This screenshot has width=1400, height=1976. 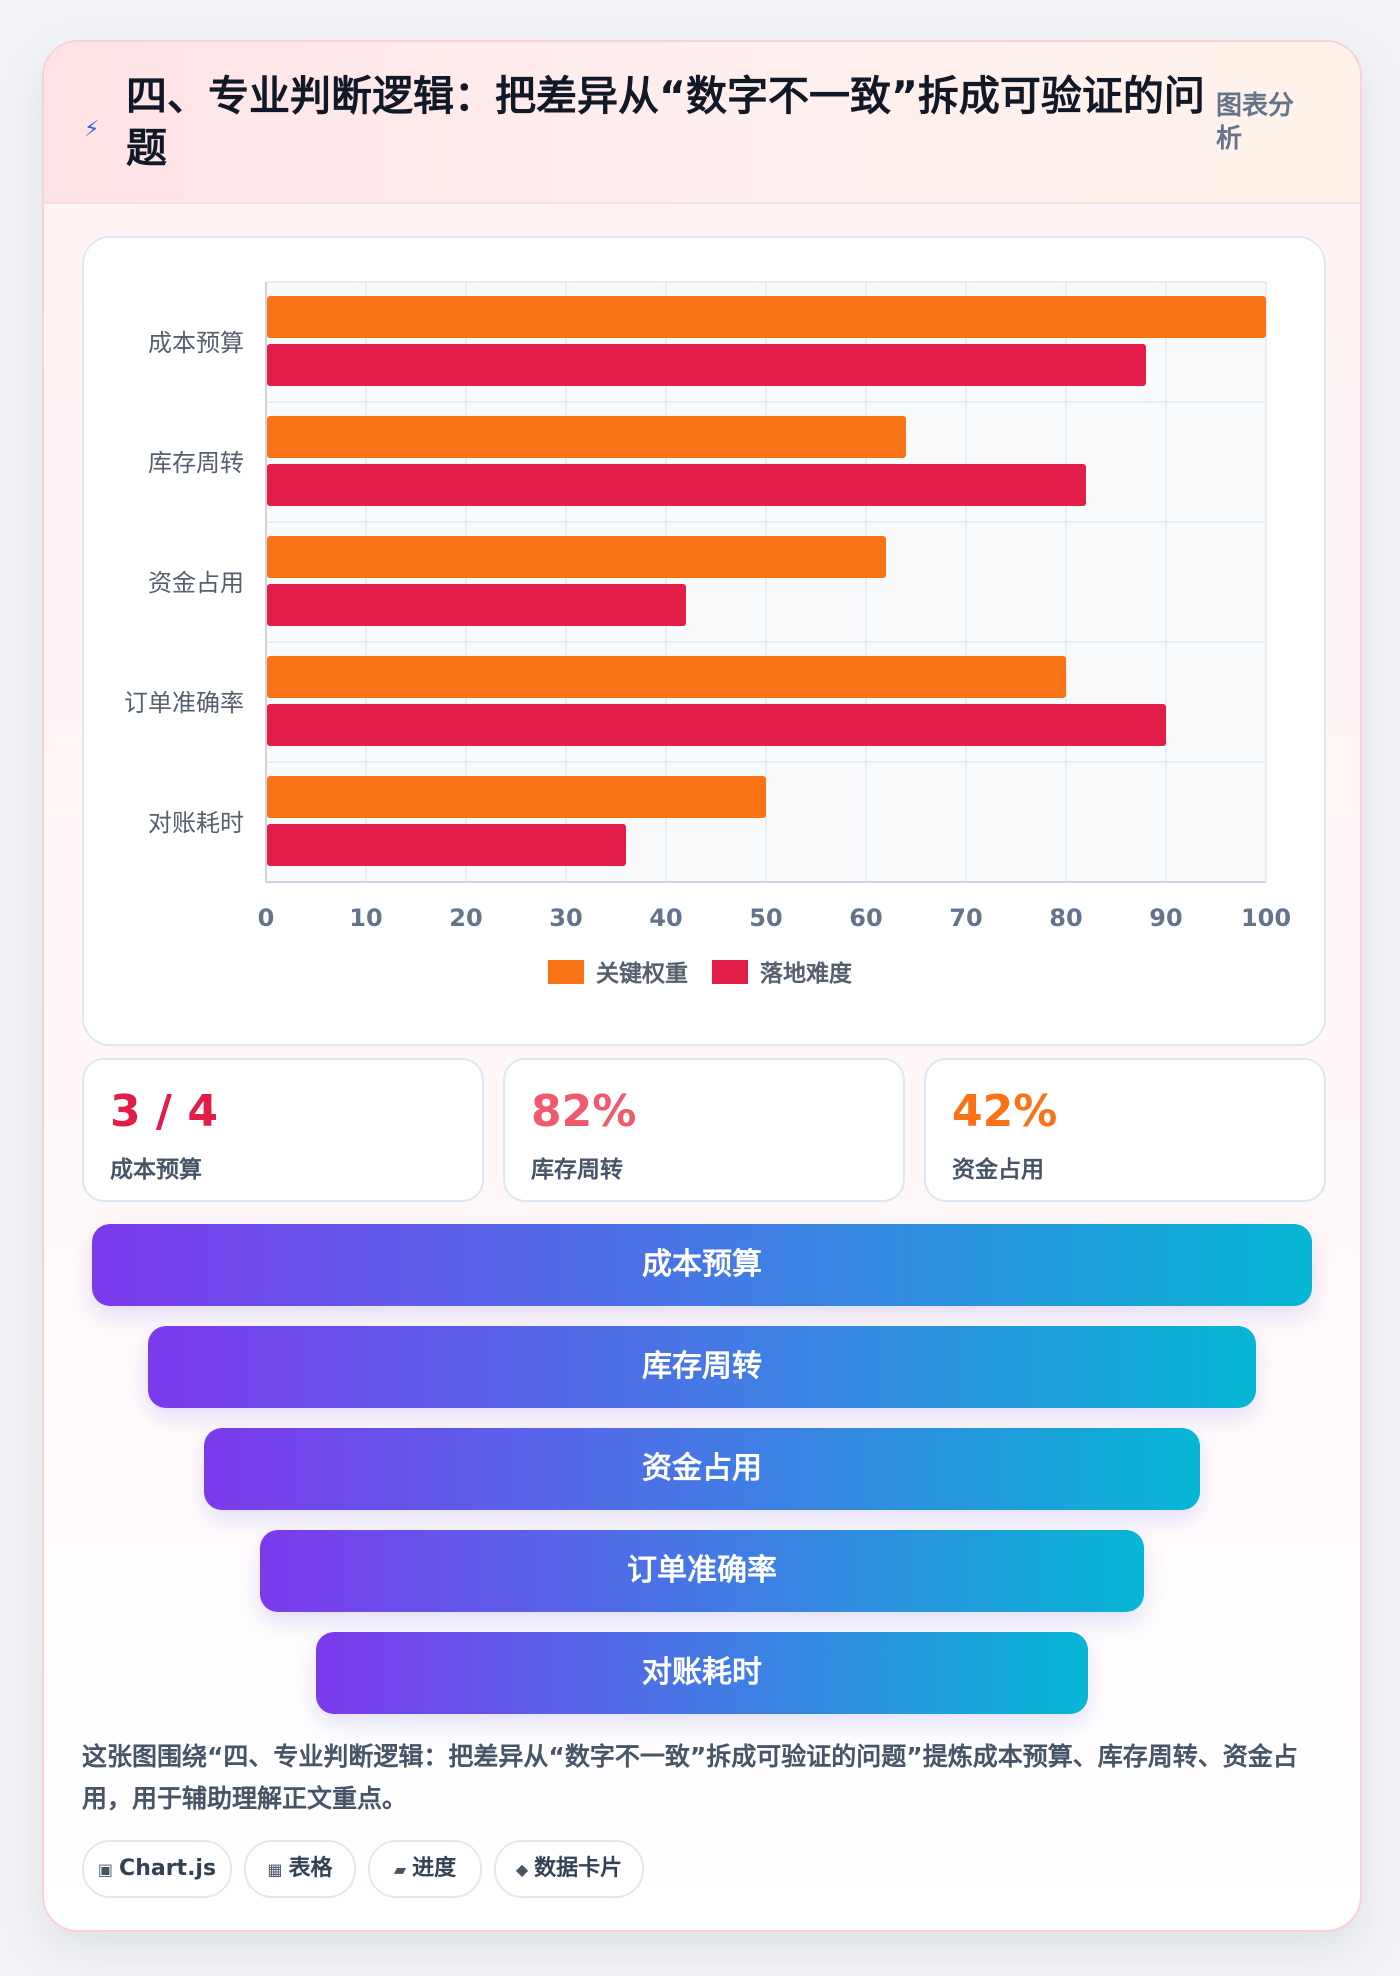 What do you see at coordinates (702, 1673) in the screenshot?
I see `funnel-step-5: 对账耗时` at bounding box center [702, 1673].